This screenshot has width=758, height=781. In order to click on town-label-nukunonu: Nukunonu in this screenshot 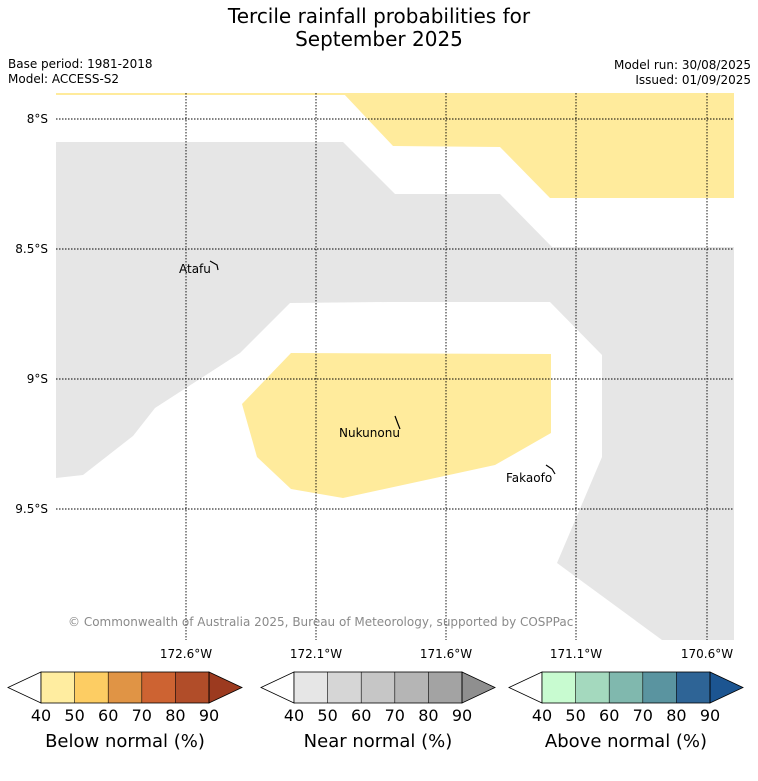, I will do `click(369, 433)`.